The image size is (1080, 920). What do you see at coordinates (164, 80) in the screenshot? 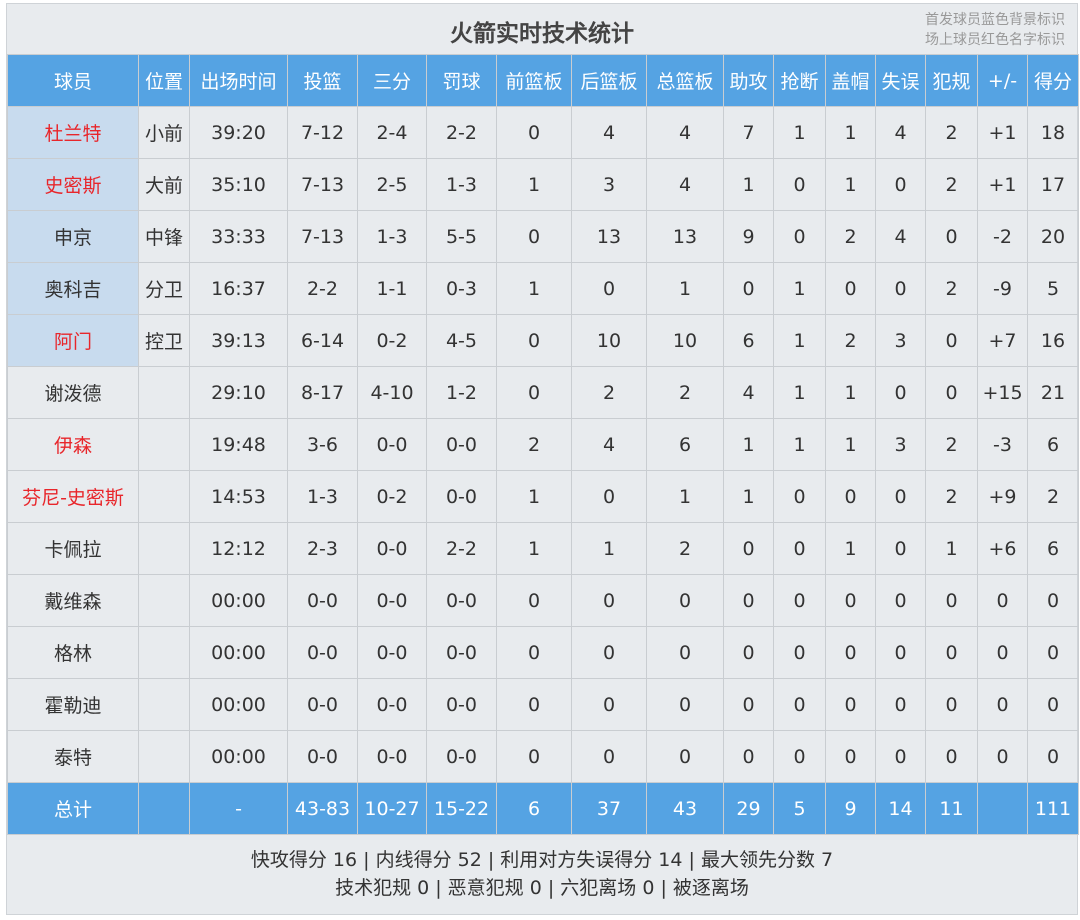
I see `column-header: 位置` at bounding box center [164, 80].